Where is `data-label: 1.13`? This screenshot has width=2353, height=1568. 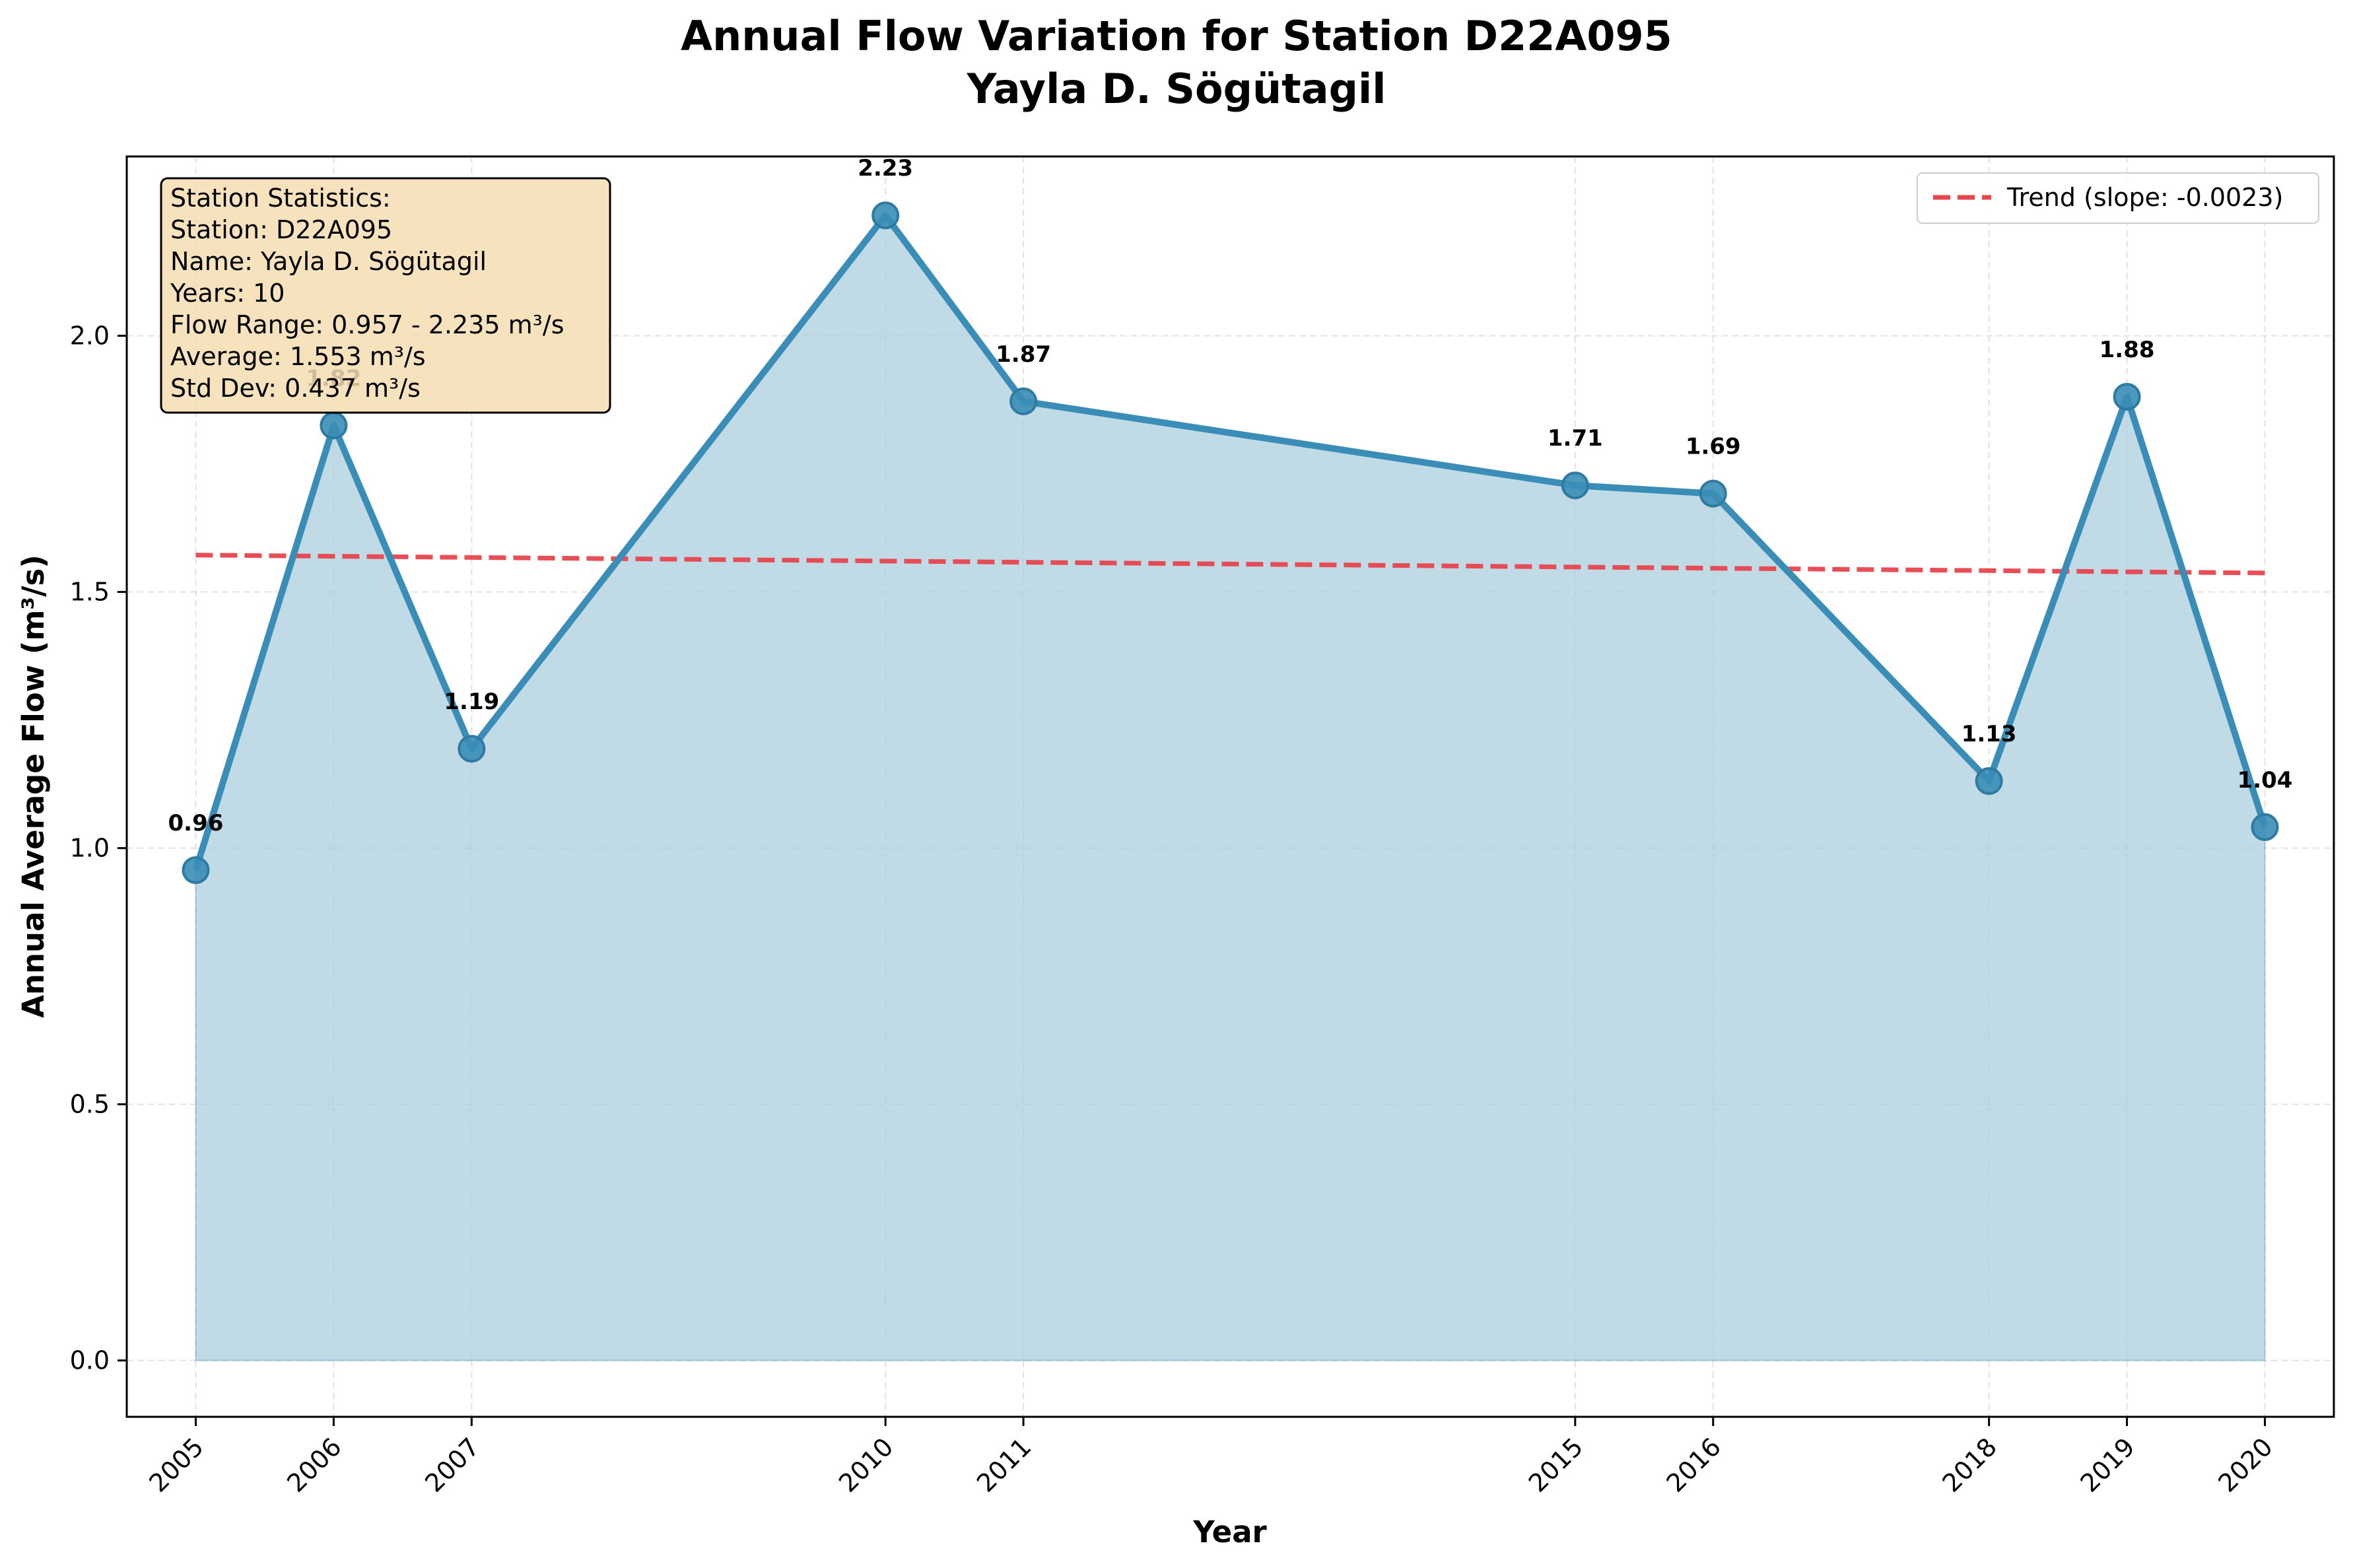
data-label: 1.13 is located at coordinates (1989, 734).